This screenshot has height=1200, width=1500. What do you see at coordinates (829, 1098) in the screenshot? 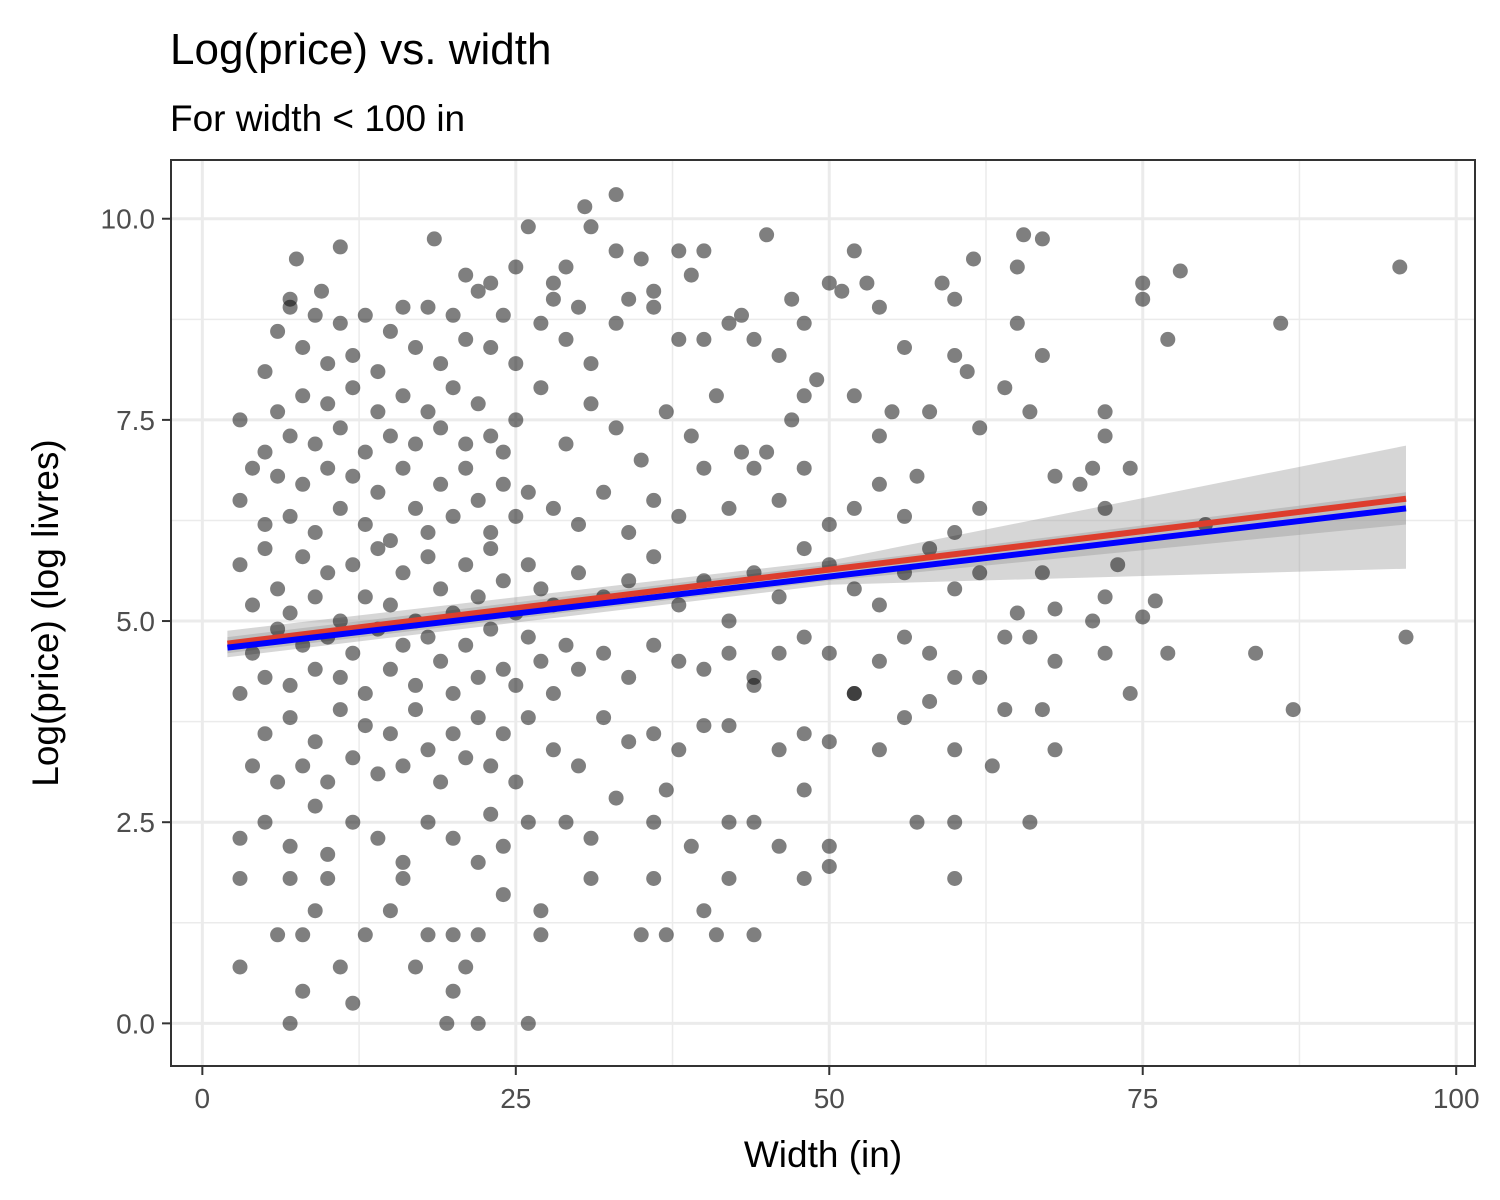
I see `x-tick-label: 50` at bounding box center [829, 1098].